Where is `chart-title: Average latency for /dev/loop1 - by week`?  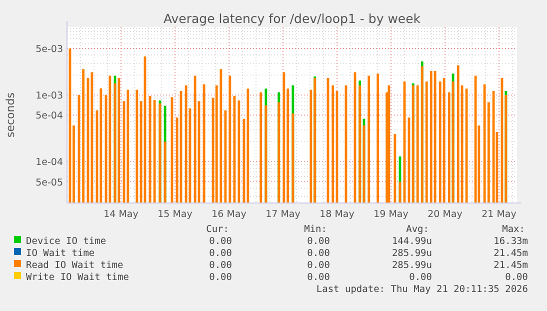
chart-title: Average latency for /dev/loop1 - by week is located at coordinates (292, 18).